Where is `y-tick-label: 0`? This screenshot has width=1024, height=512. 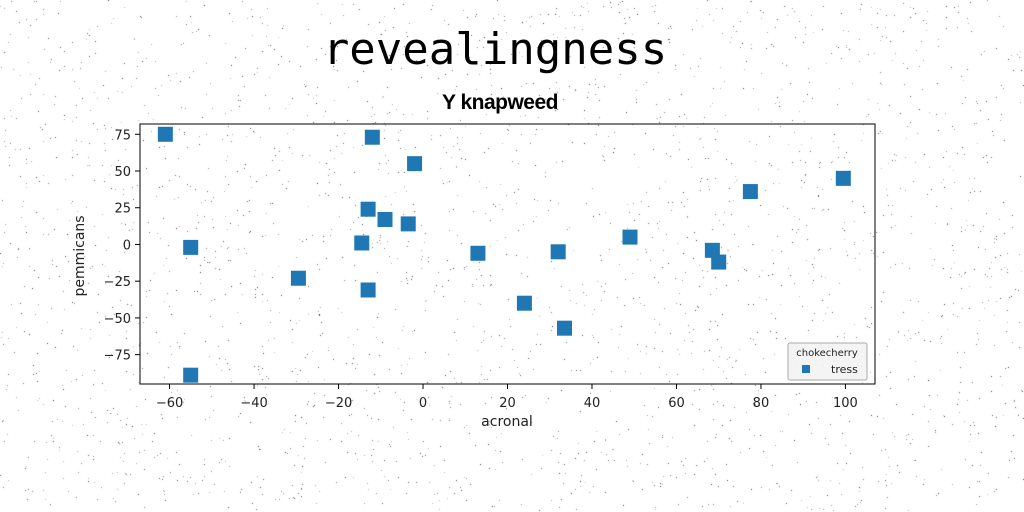
y-tick-label: 0 is located at coordinates (127, 245).